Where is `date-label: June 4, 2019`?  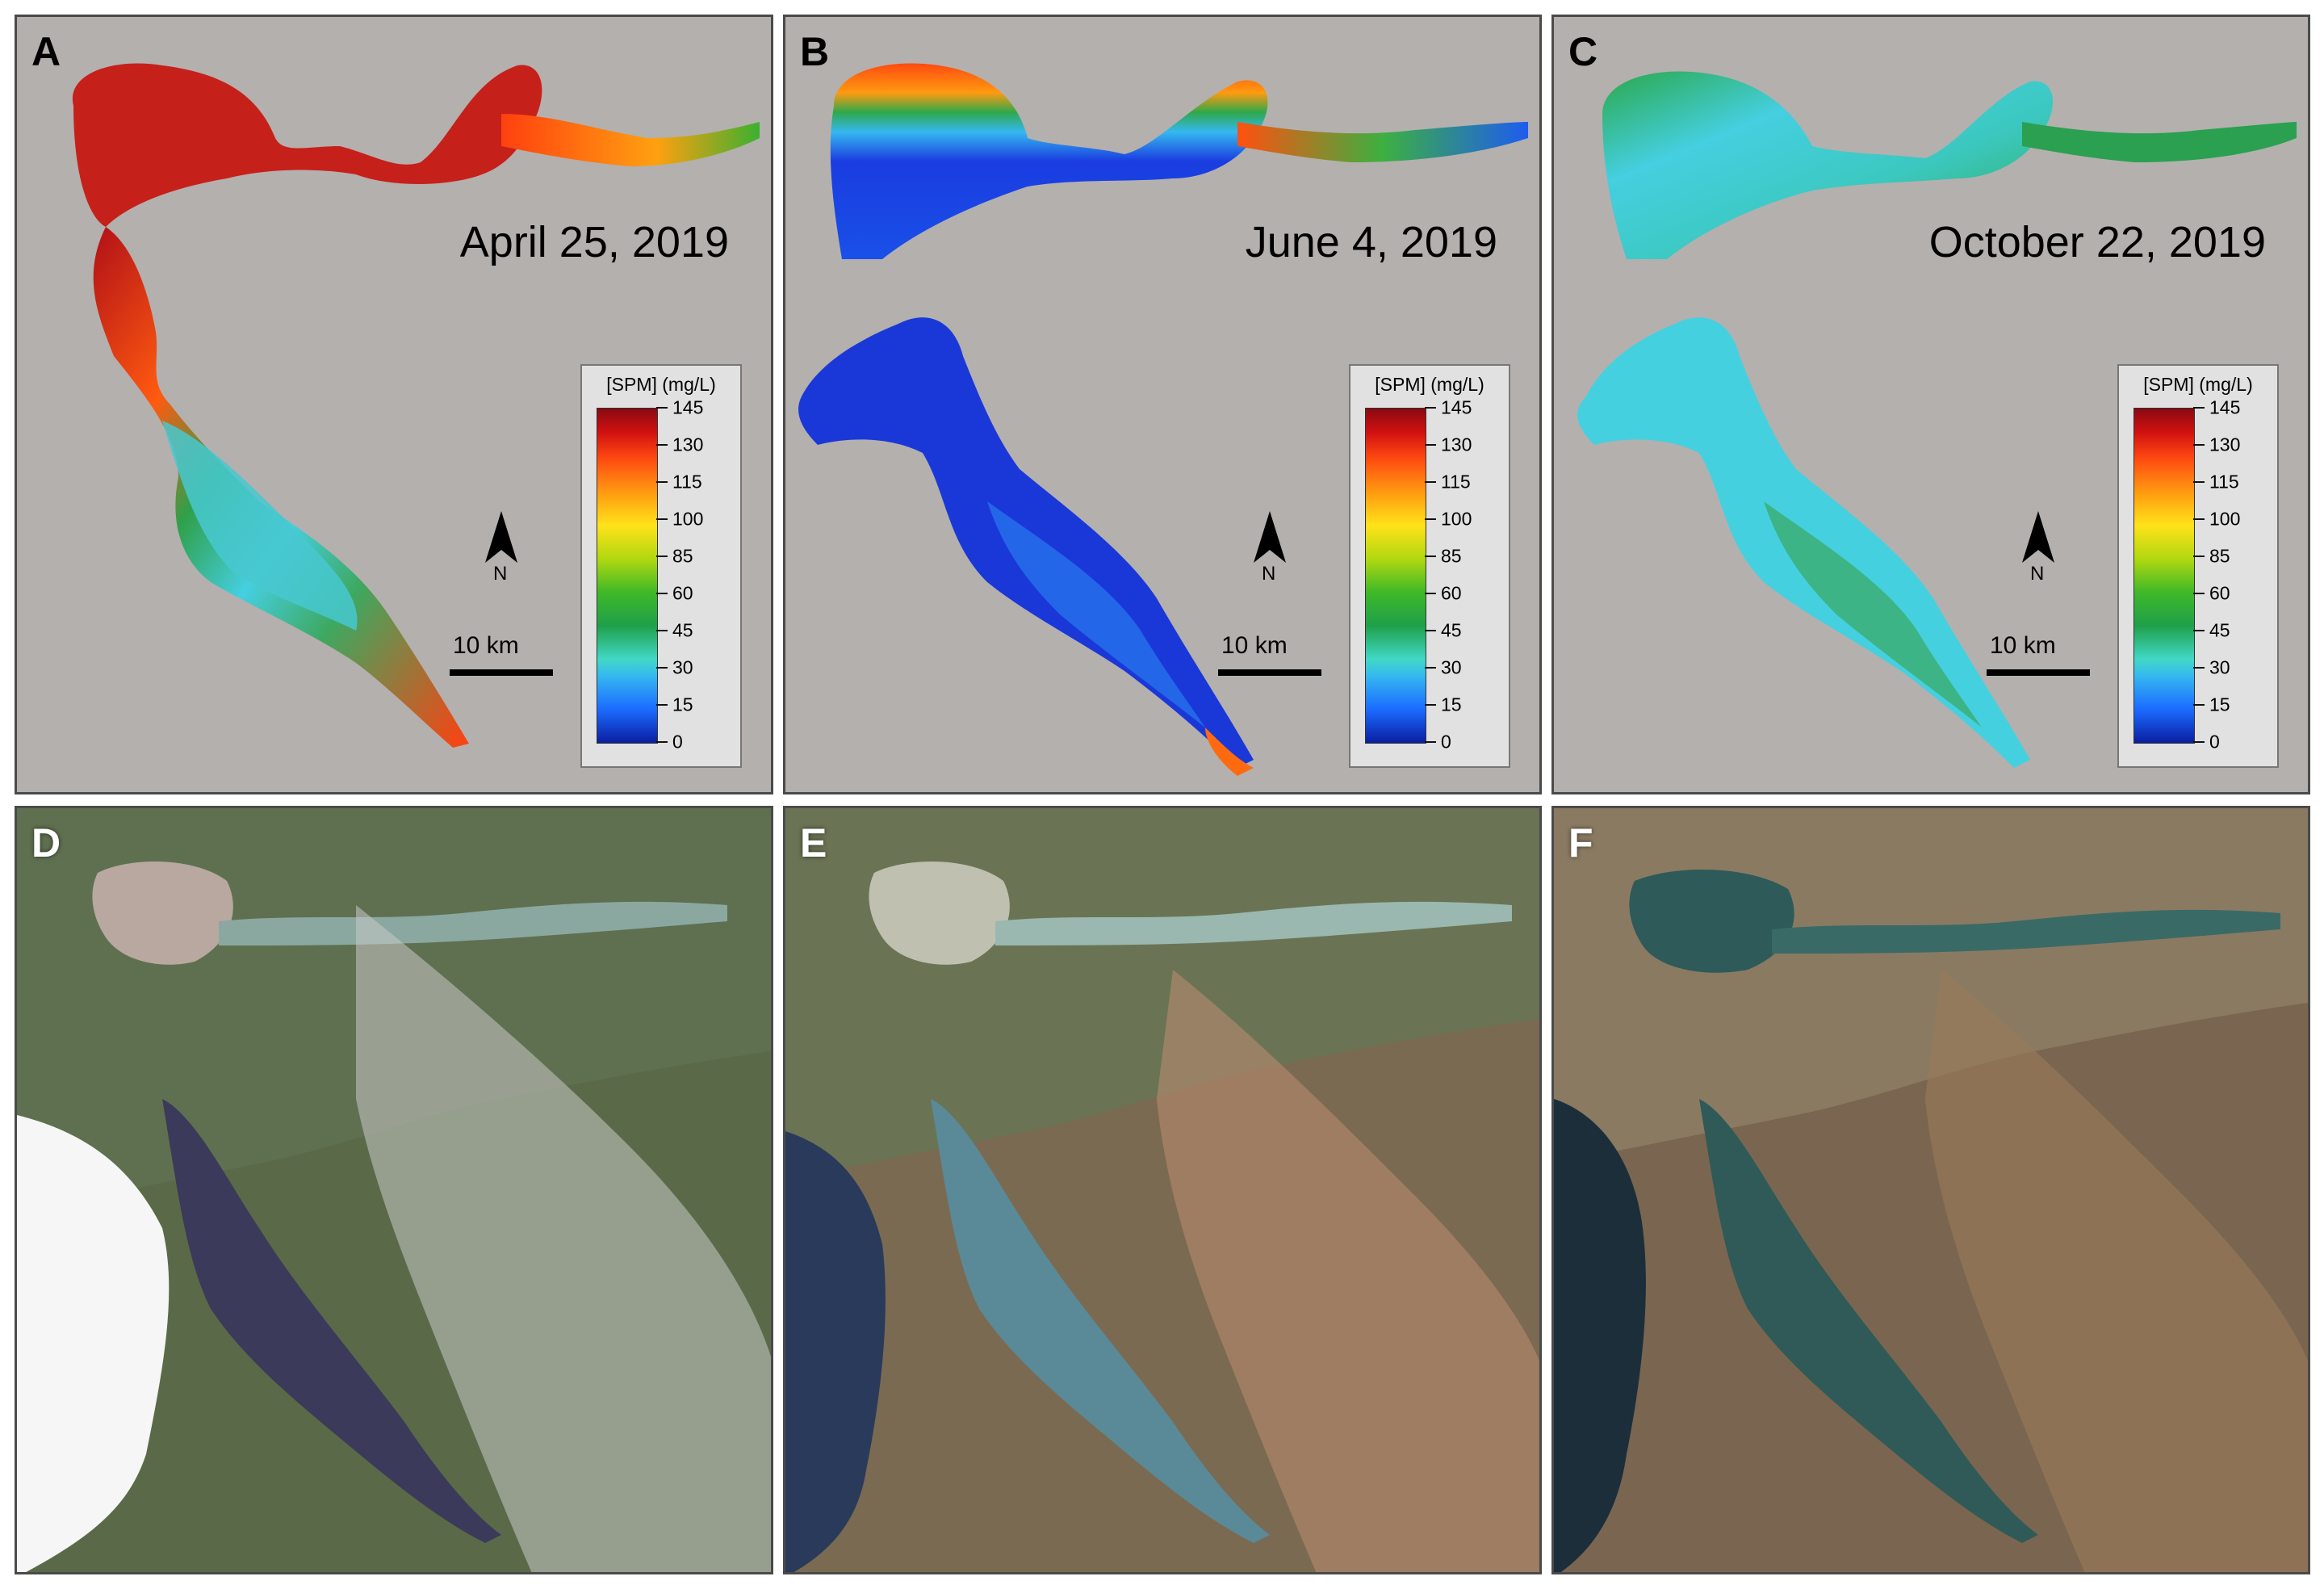 date-label: June 4, 2019 is located at coordinates (1371, 242).